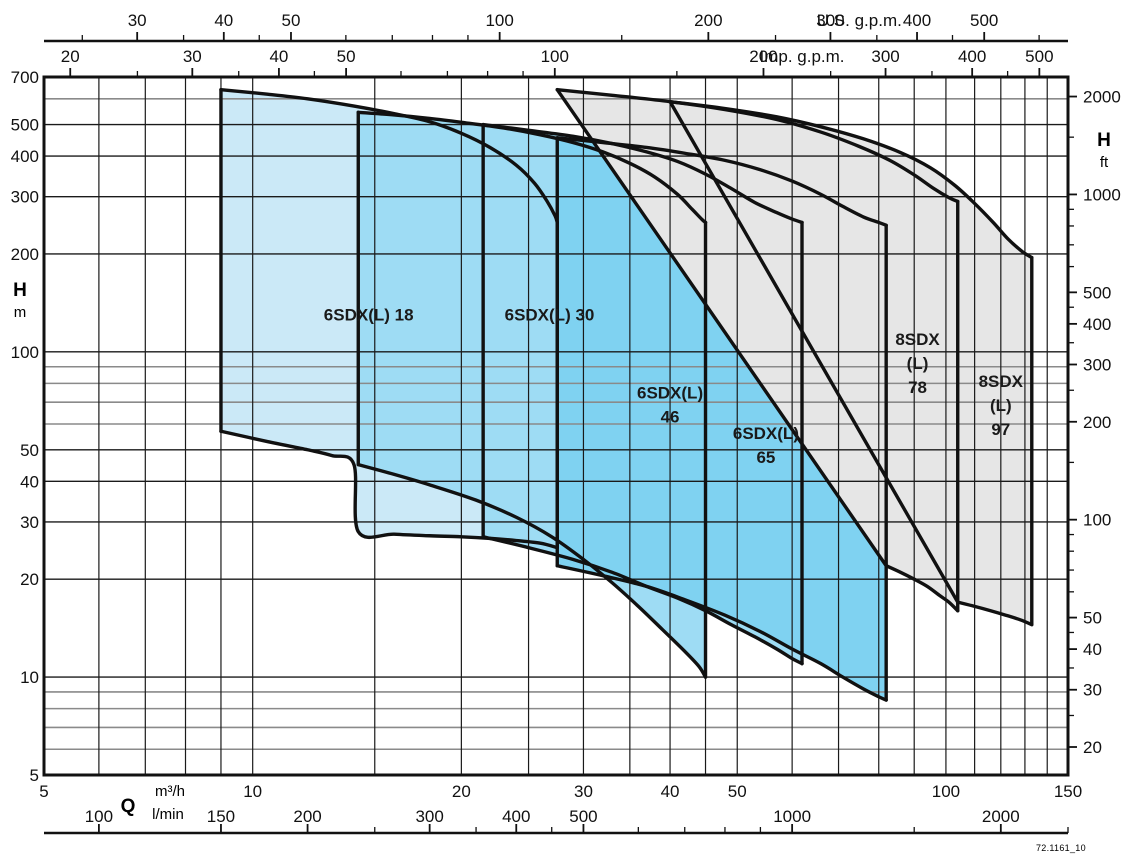 This screenshot has height=865, width=1128. Describe the element at coordinates (29, 481) in the screenshot. I see `left-axis-tick-40: 40` at that location.